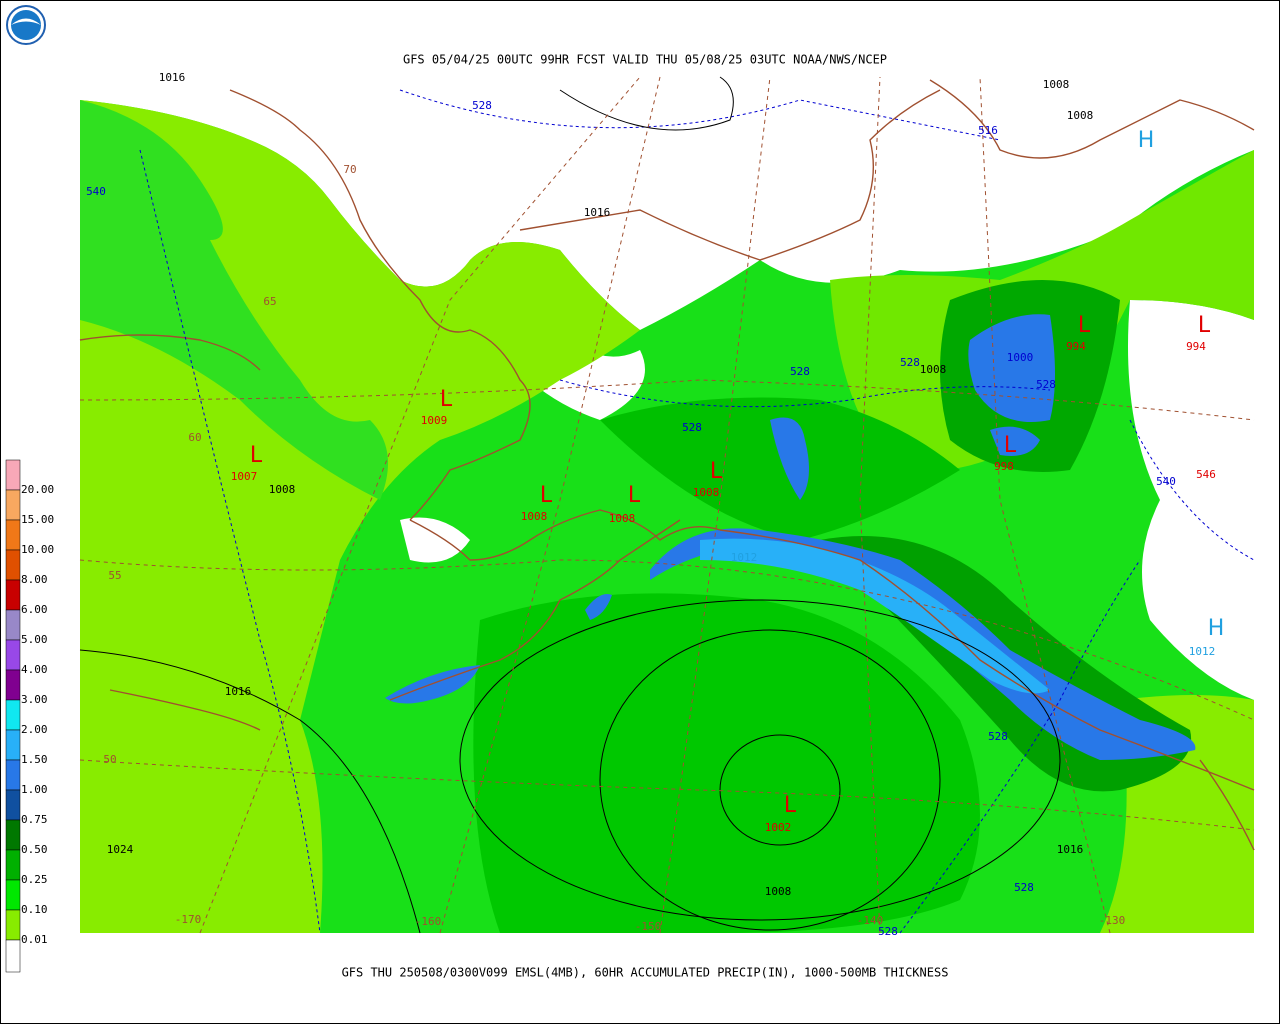 The image size is (1280, 1028). Describe the element at coordinates (648, 926) in the screenshot. I see `contour-label: -150` at that location.